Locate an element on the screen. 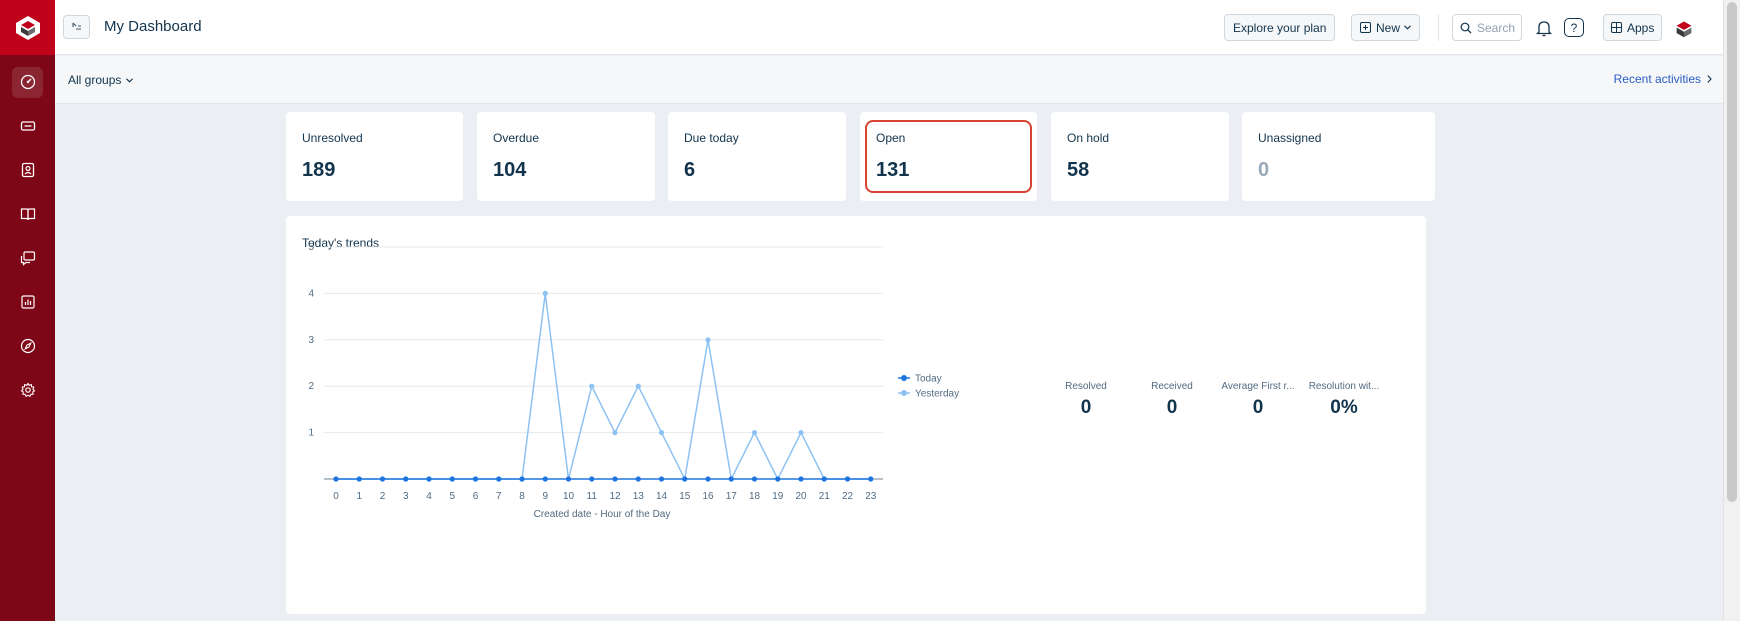  stat-average-first-response: Average First r... 0 is located at coordinates (1258, 400).